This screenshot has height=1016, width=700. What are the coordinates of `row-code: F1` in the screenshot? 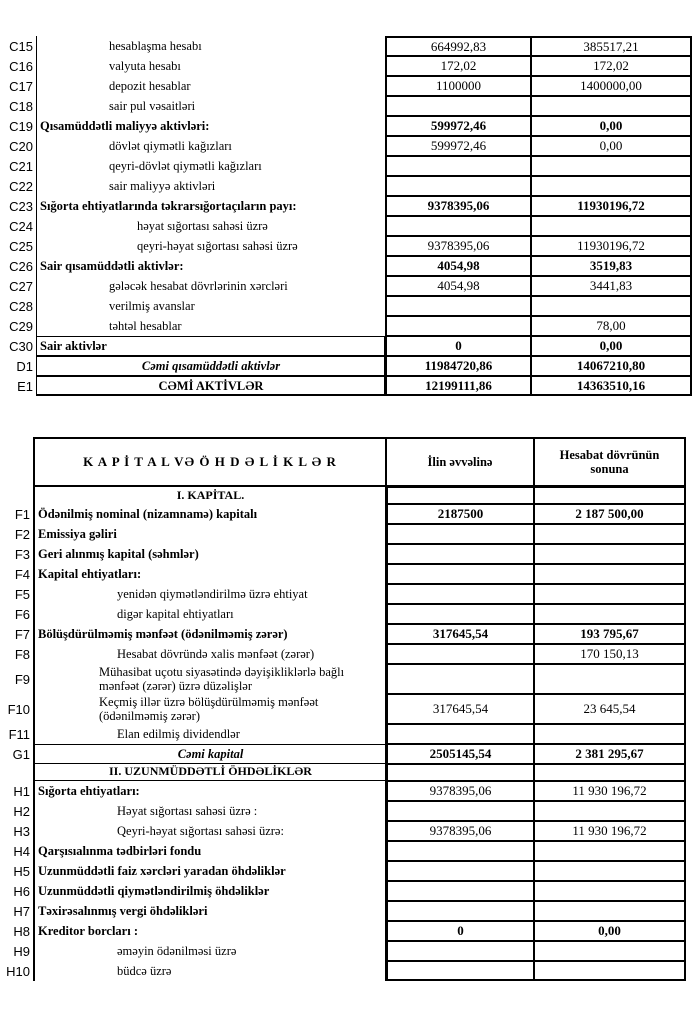 It's located at (22, 514).